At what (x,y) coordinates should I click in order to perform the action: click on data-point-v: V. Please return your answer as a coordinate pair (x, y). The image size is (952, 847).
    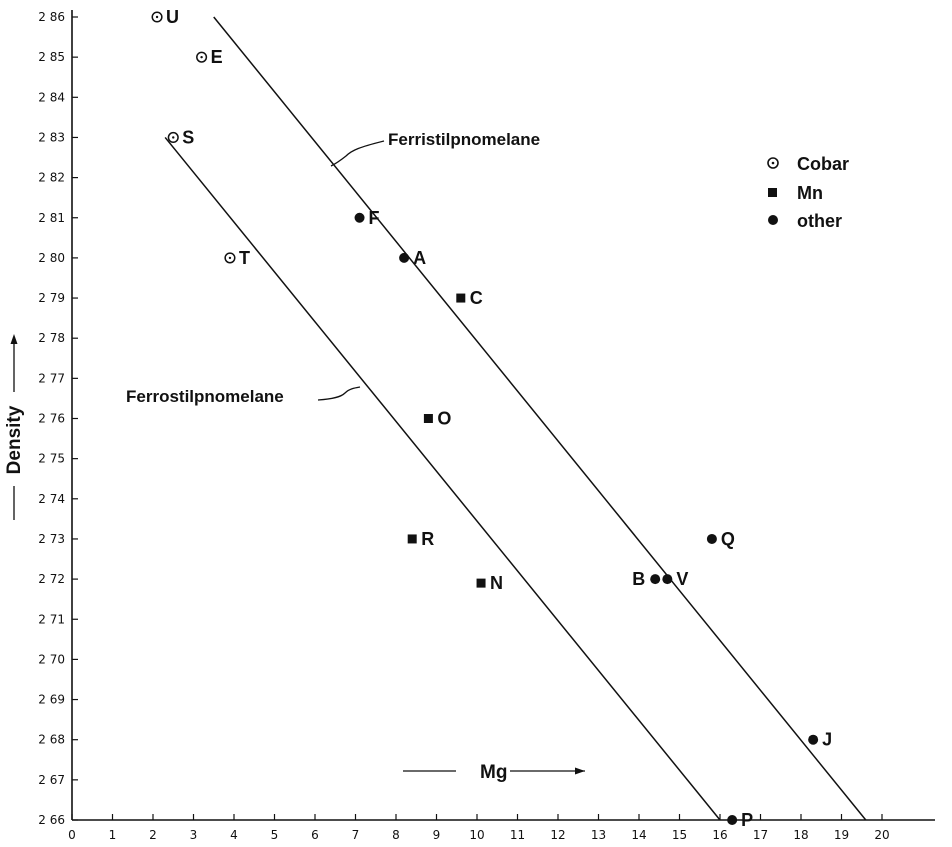
    Looking at the image, I should click on (675, 579).